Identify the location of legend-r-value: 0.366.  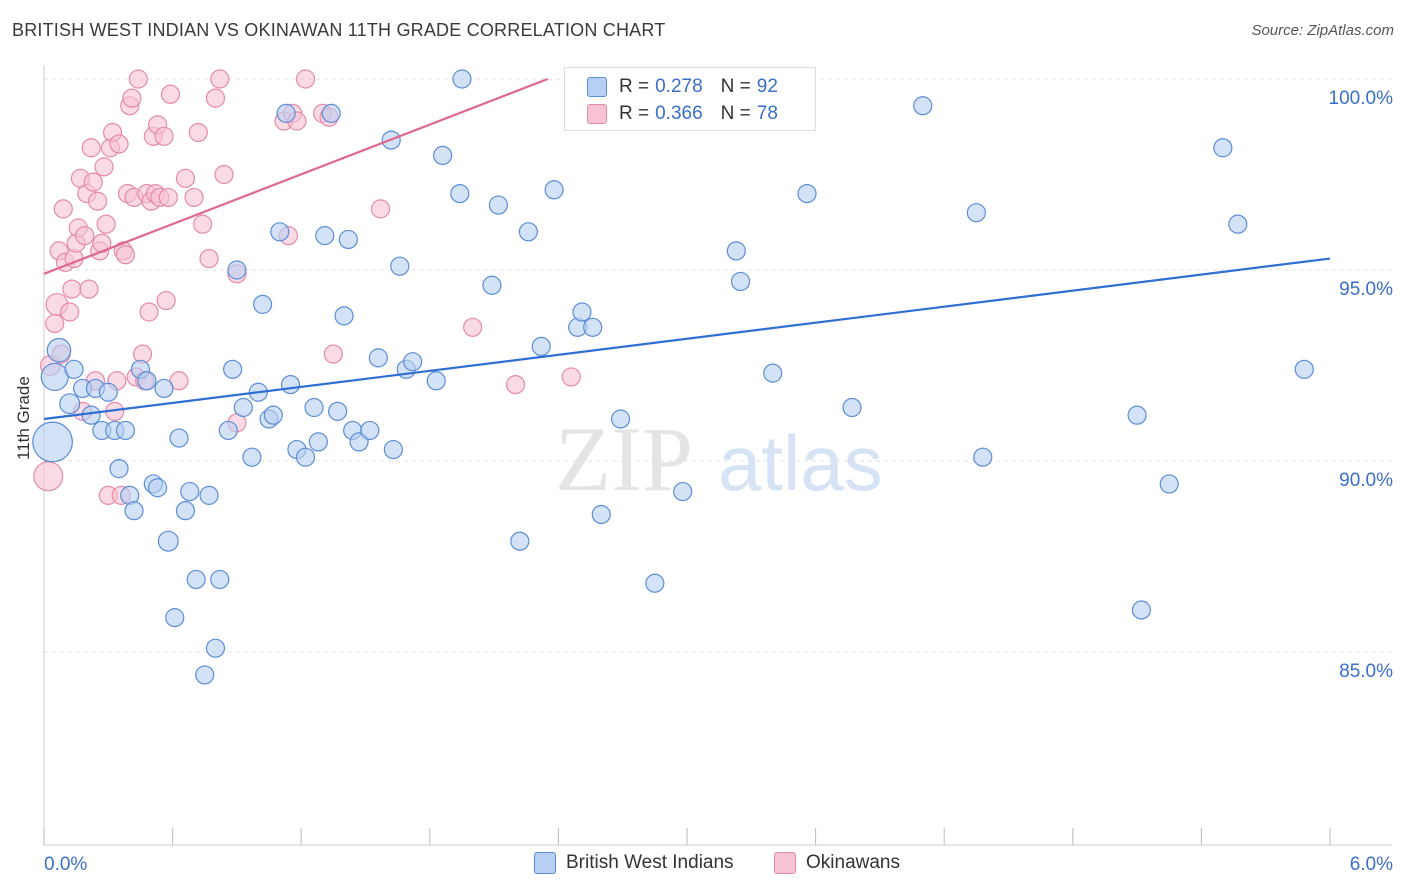
(679, 113).